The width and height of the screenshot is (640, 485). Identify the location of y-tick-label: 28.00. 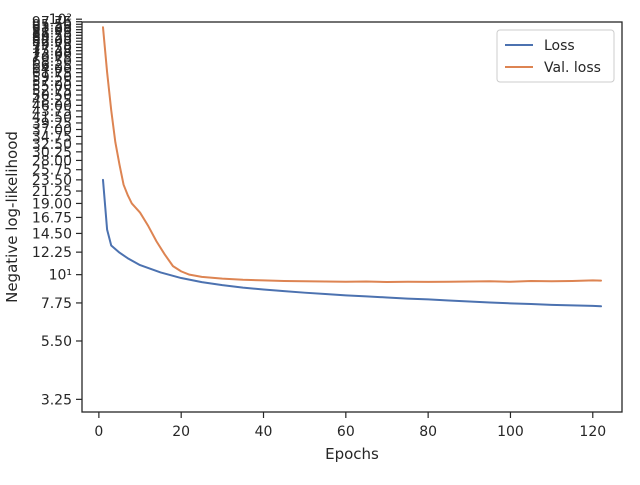
(52, 161).